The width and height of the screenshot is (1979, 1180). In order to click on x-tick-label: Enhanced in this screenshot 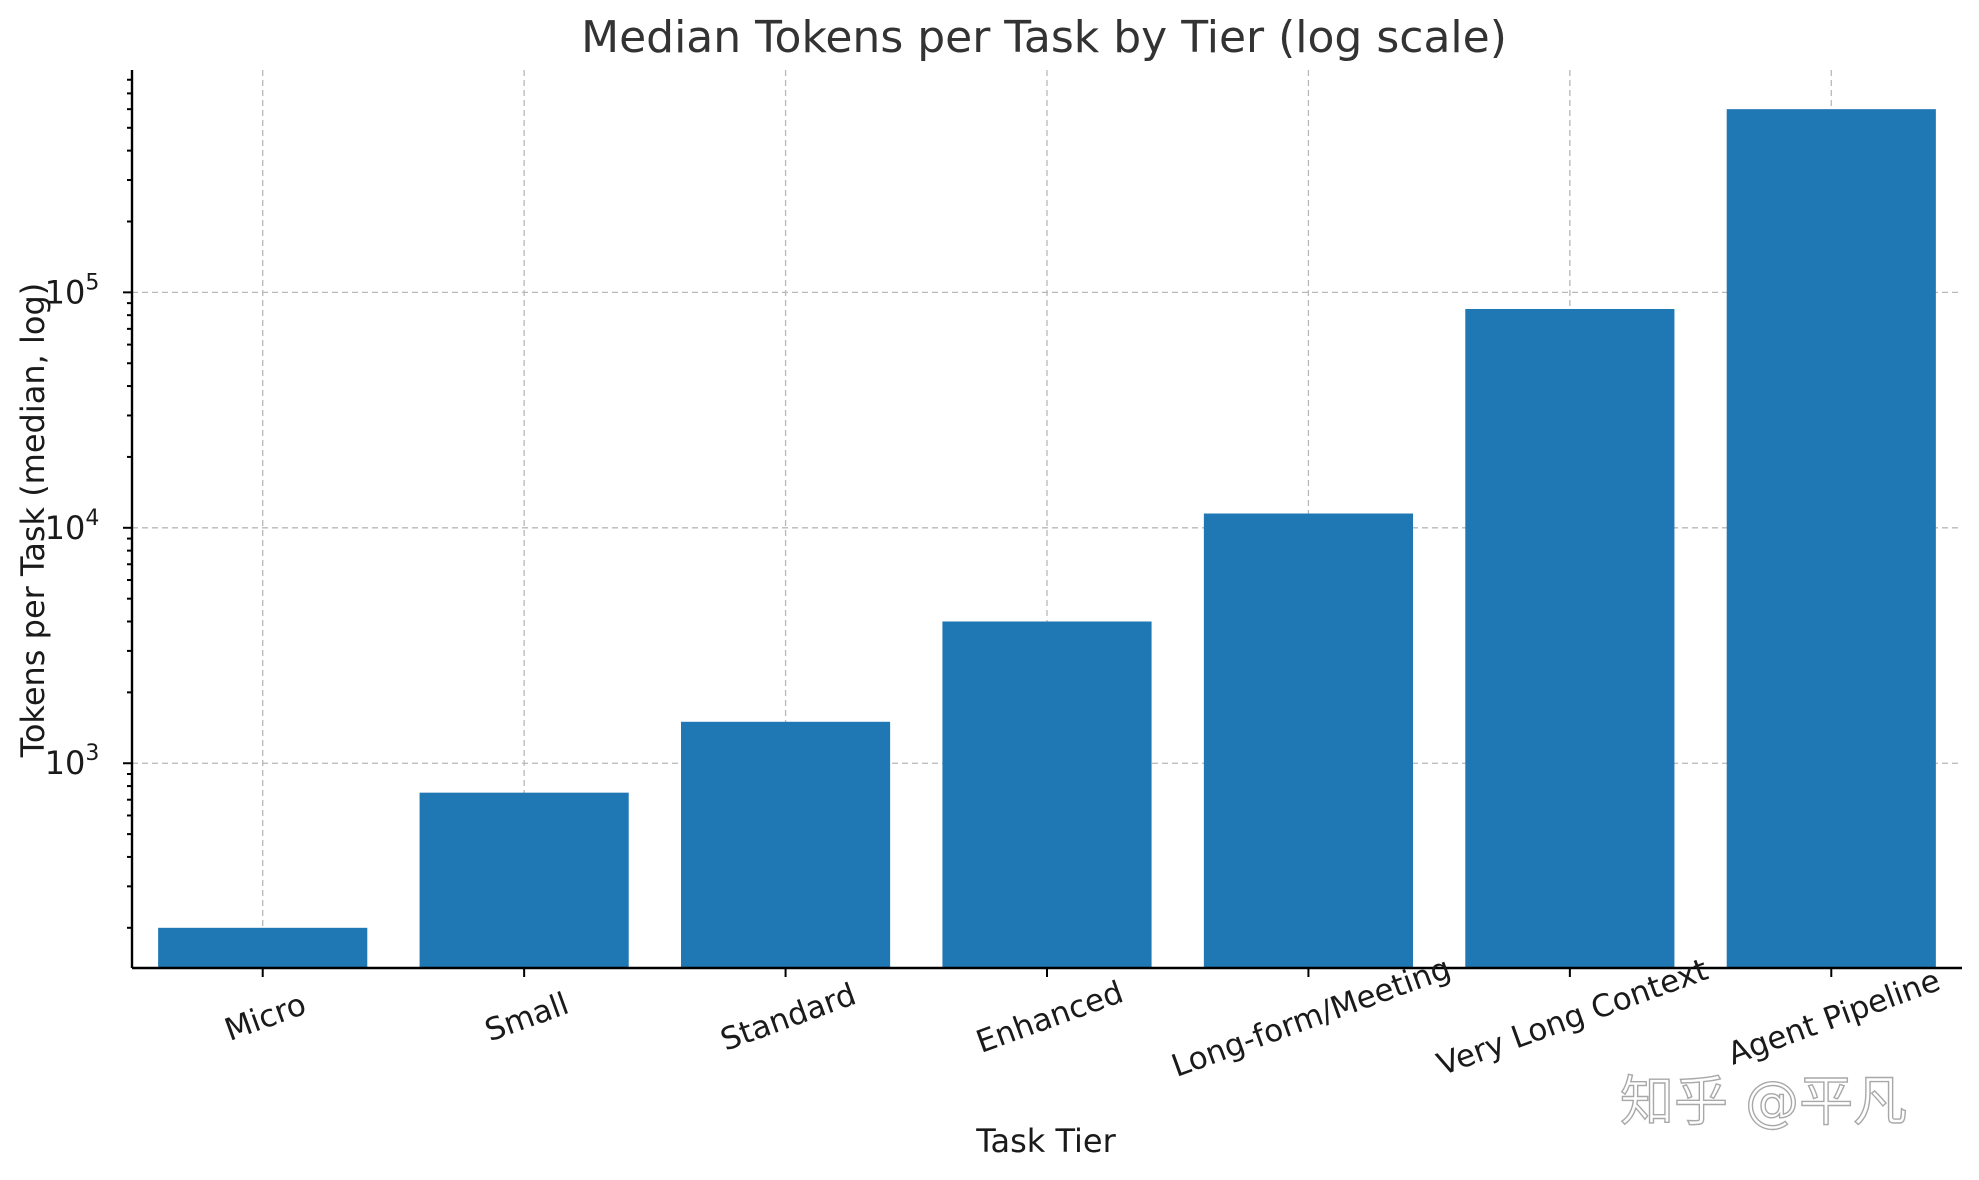, I will do `click(1050, 1017)`.